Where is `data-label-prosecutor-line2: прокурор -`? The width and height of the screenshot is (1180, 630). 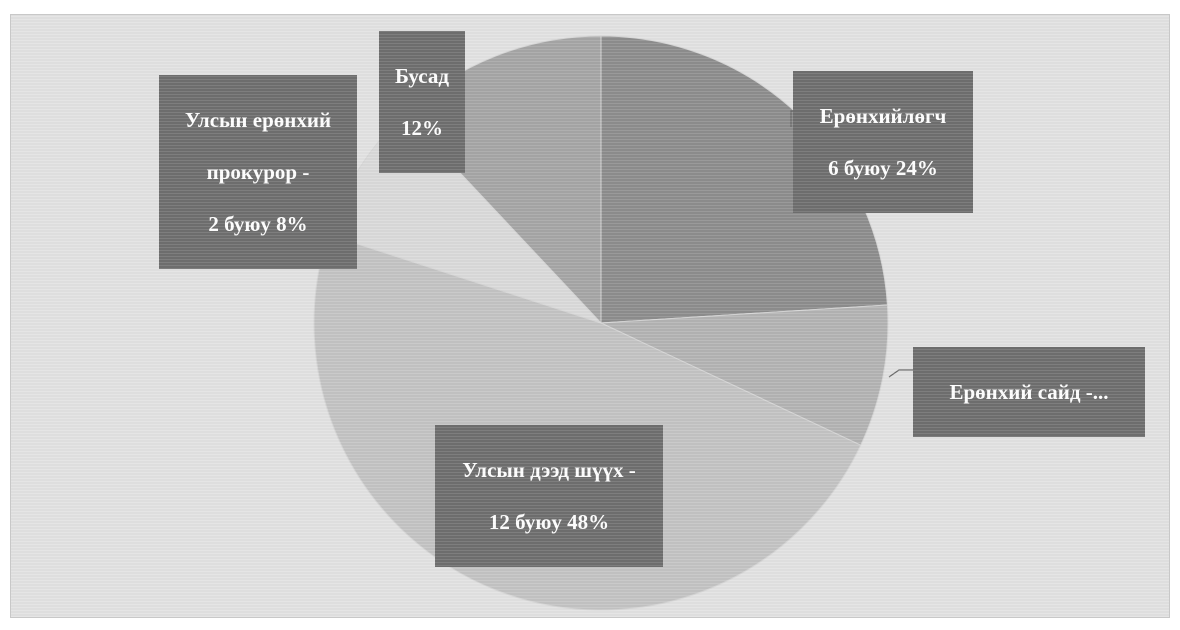
data-label-prosecutor-line2: прокурор - is located at coordinates (258, 172).